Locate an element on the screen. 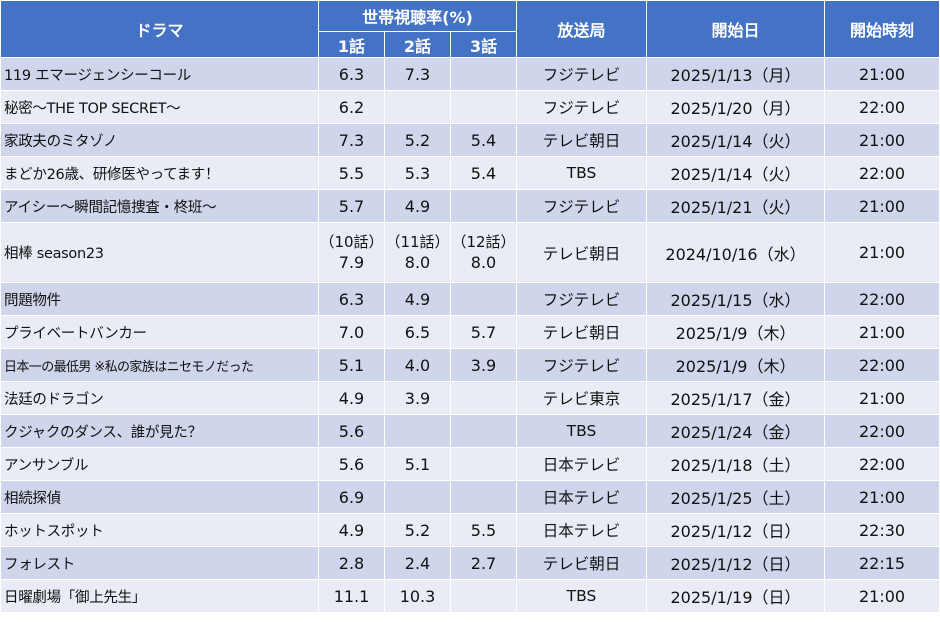 The width and height of the screenshot is (940, 622). rating-ep2: 6.5 is located at coordinates (417, 332).